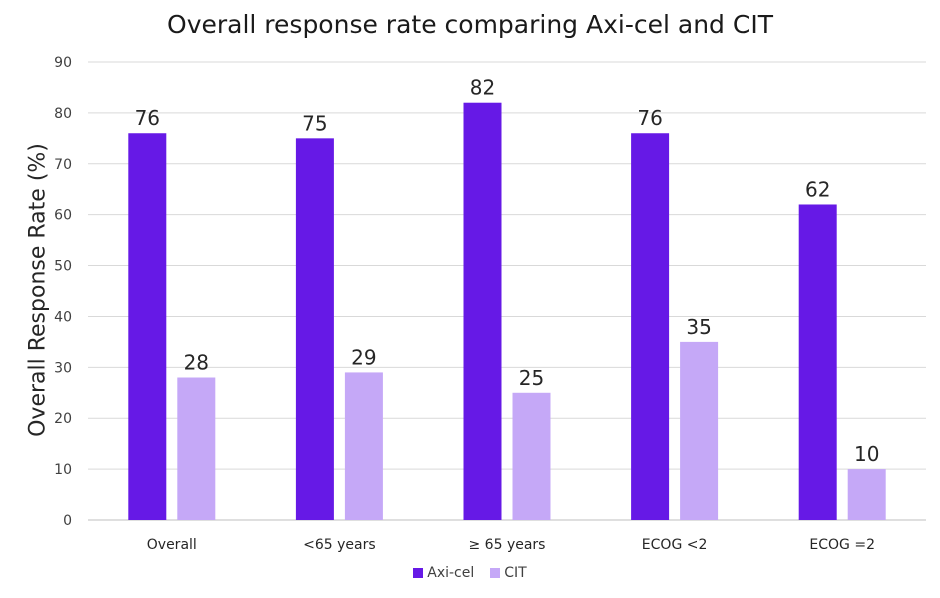 Image resolution: width=940 pixels, height=598 pixels. Describe the element at coordinates (63, 317) in the screenshot. I see `y-tick-label: 40` at that location.